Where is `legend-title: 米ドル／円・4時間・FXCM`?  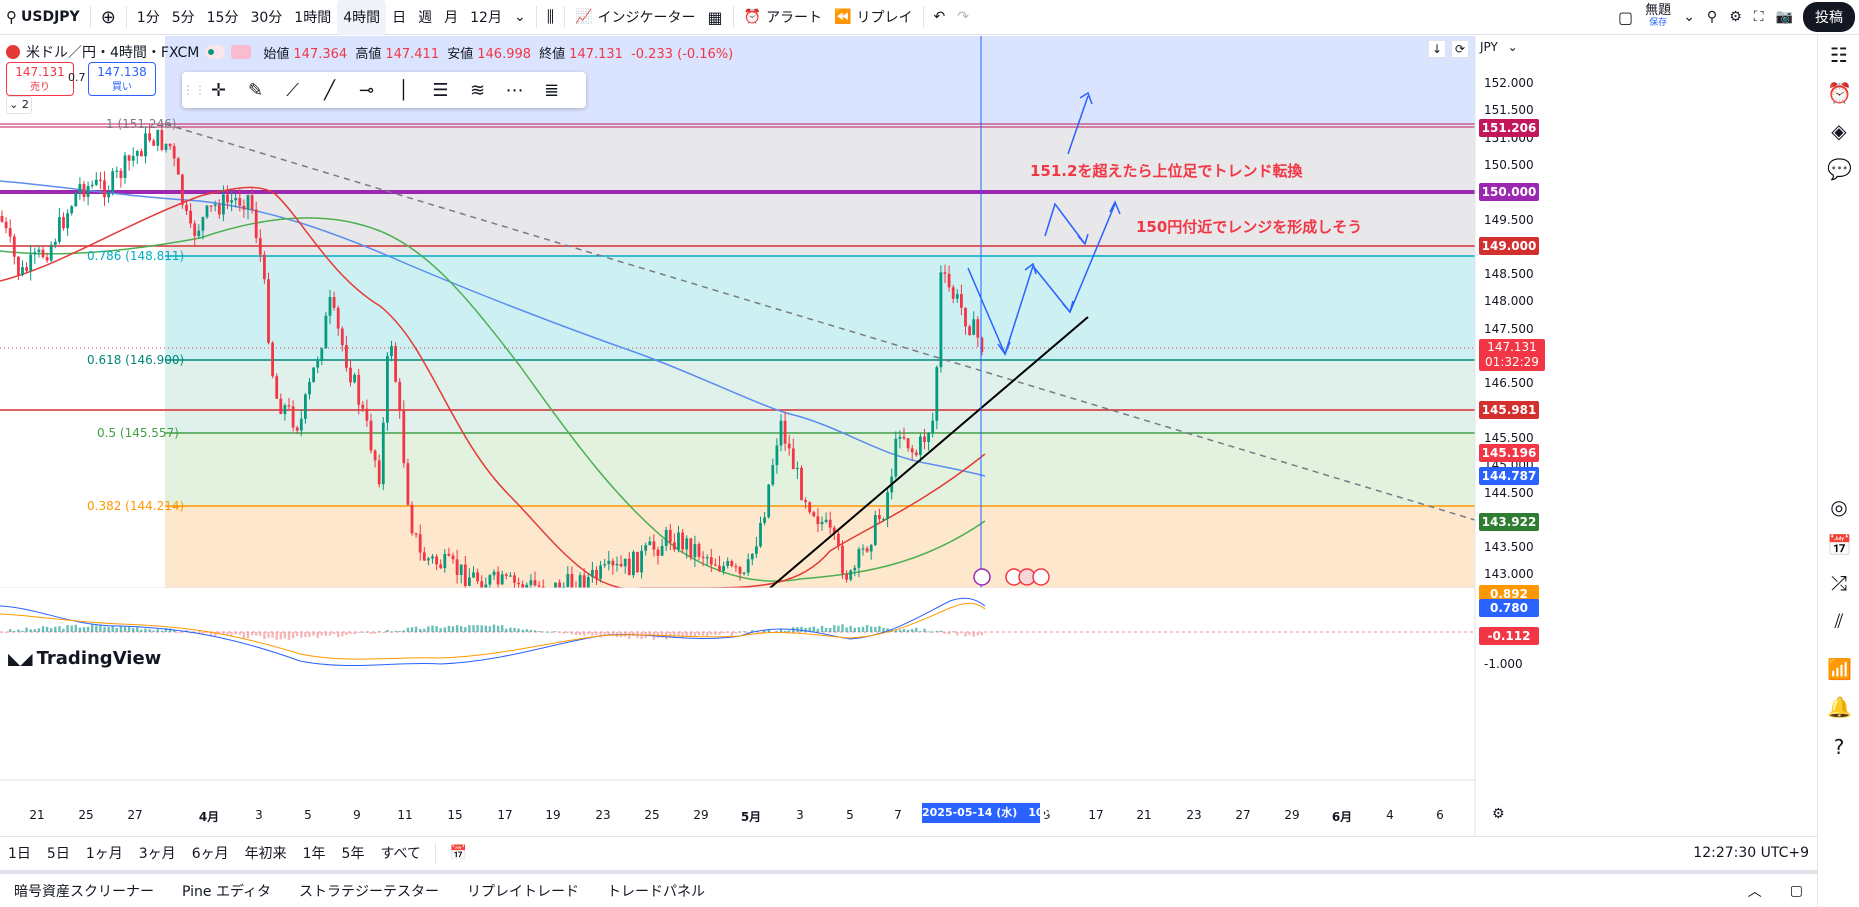
legend-title: 米ドル／円・4時間・FXCM is located at coordinates (113, 53).